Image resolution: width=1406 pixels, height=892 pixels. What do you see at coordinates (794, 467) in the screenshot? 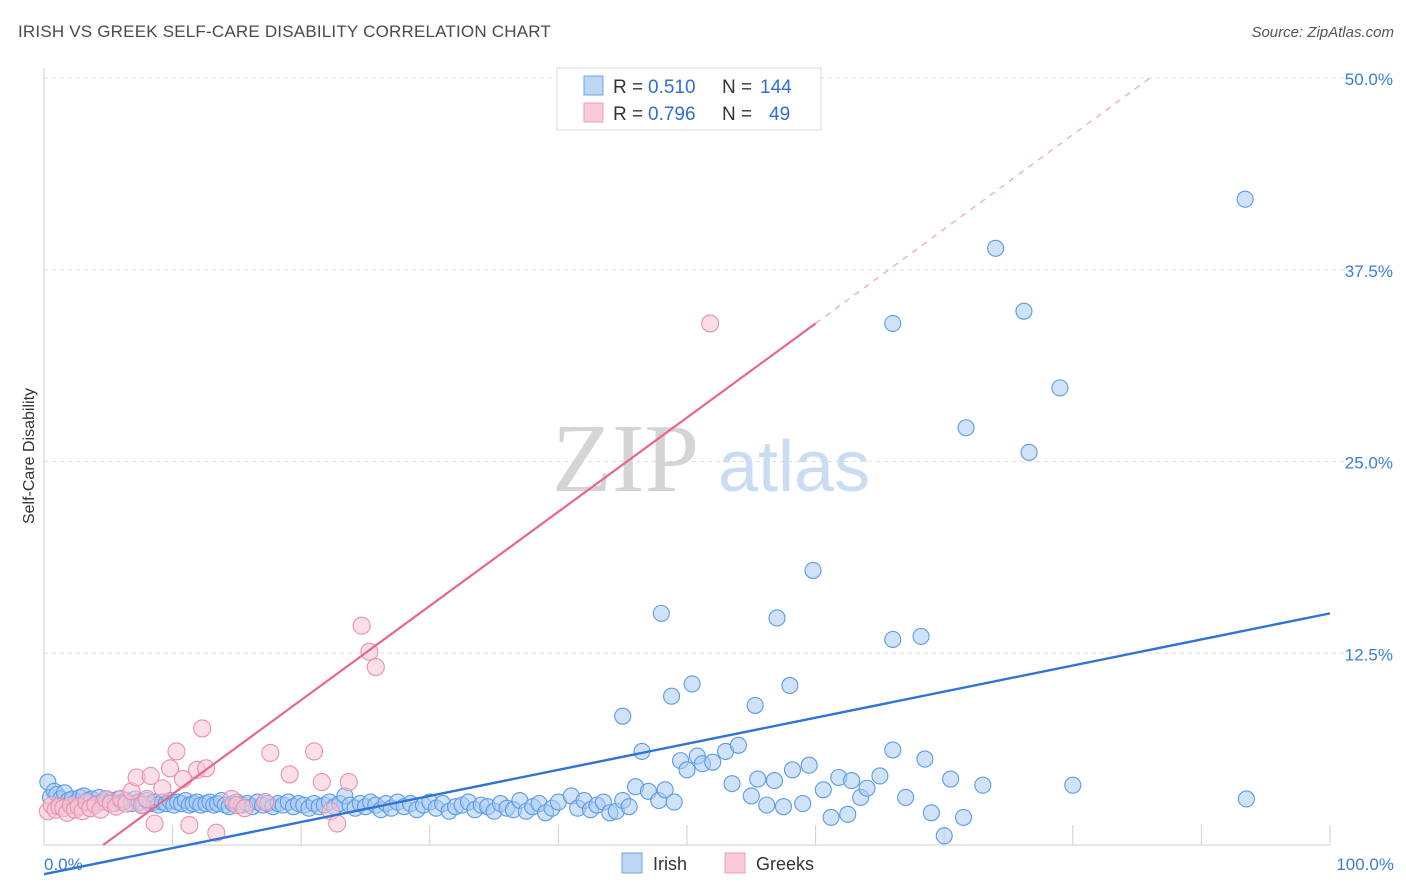
I see `watermark-atlas: atlas` at bounding box center [794, 467].